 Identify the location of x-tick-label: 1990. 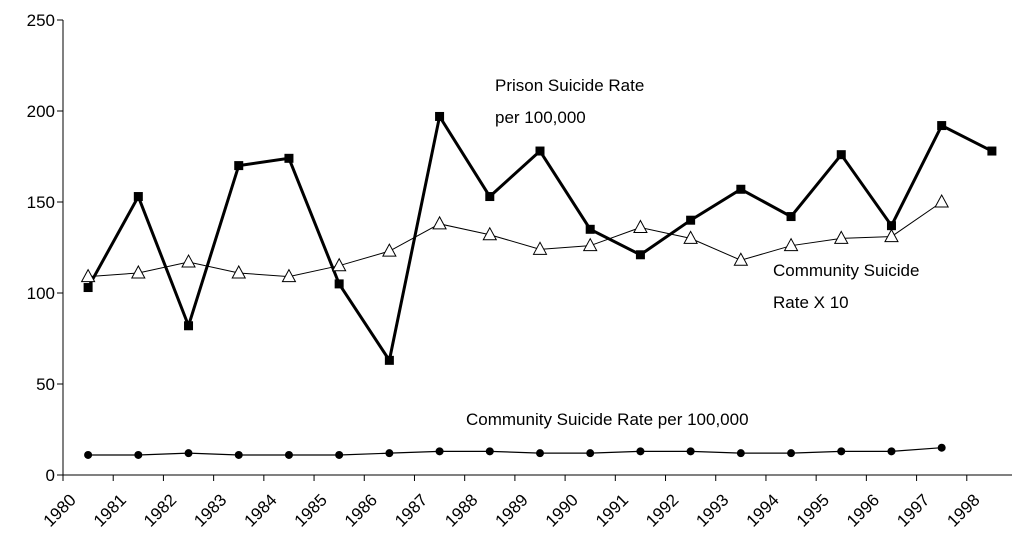
(562, 510).